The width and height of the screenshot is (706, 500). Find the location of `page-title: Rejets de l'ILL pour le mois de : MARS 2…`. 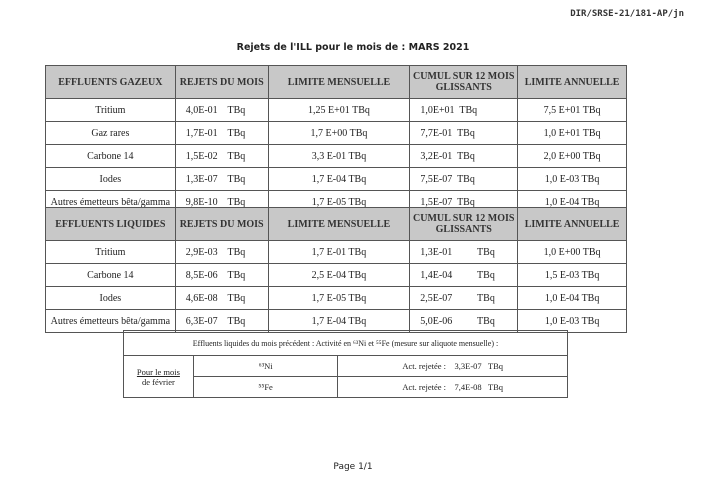

page-title: Rejets de l'ILL pour le mois de : MARS 2… is located at coordinates (353, 47).